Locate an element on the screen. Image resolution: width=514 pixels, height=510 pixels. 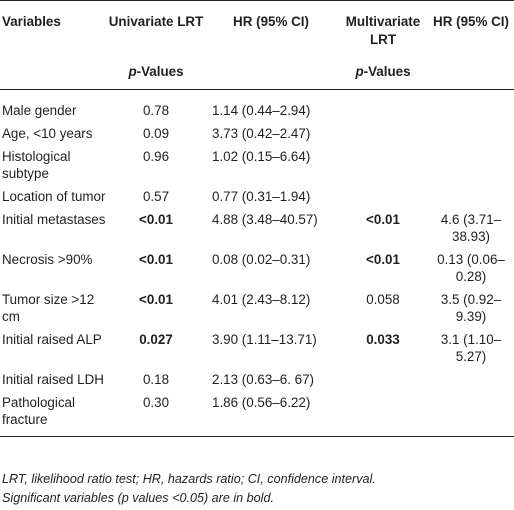
cell-hr-univariate: 3.73 (0.42–2.47) is located at coordinates (261, 133).